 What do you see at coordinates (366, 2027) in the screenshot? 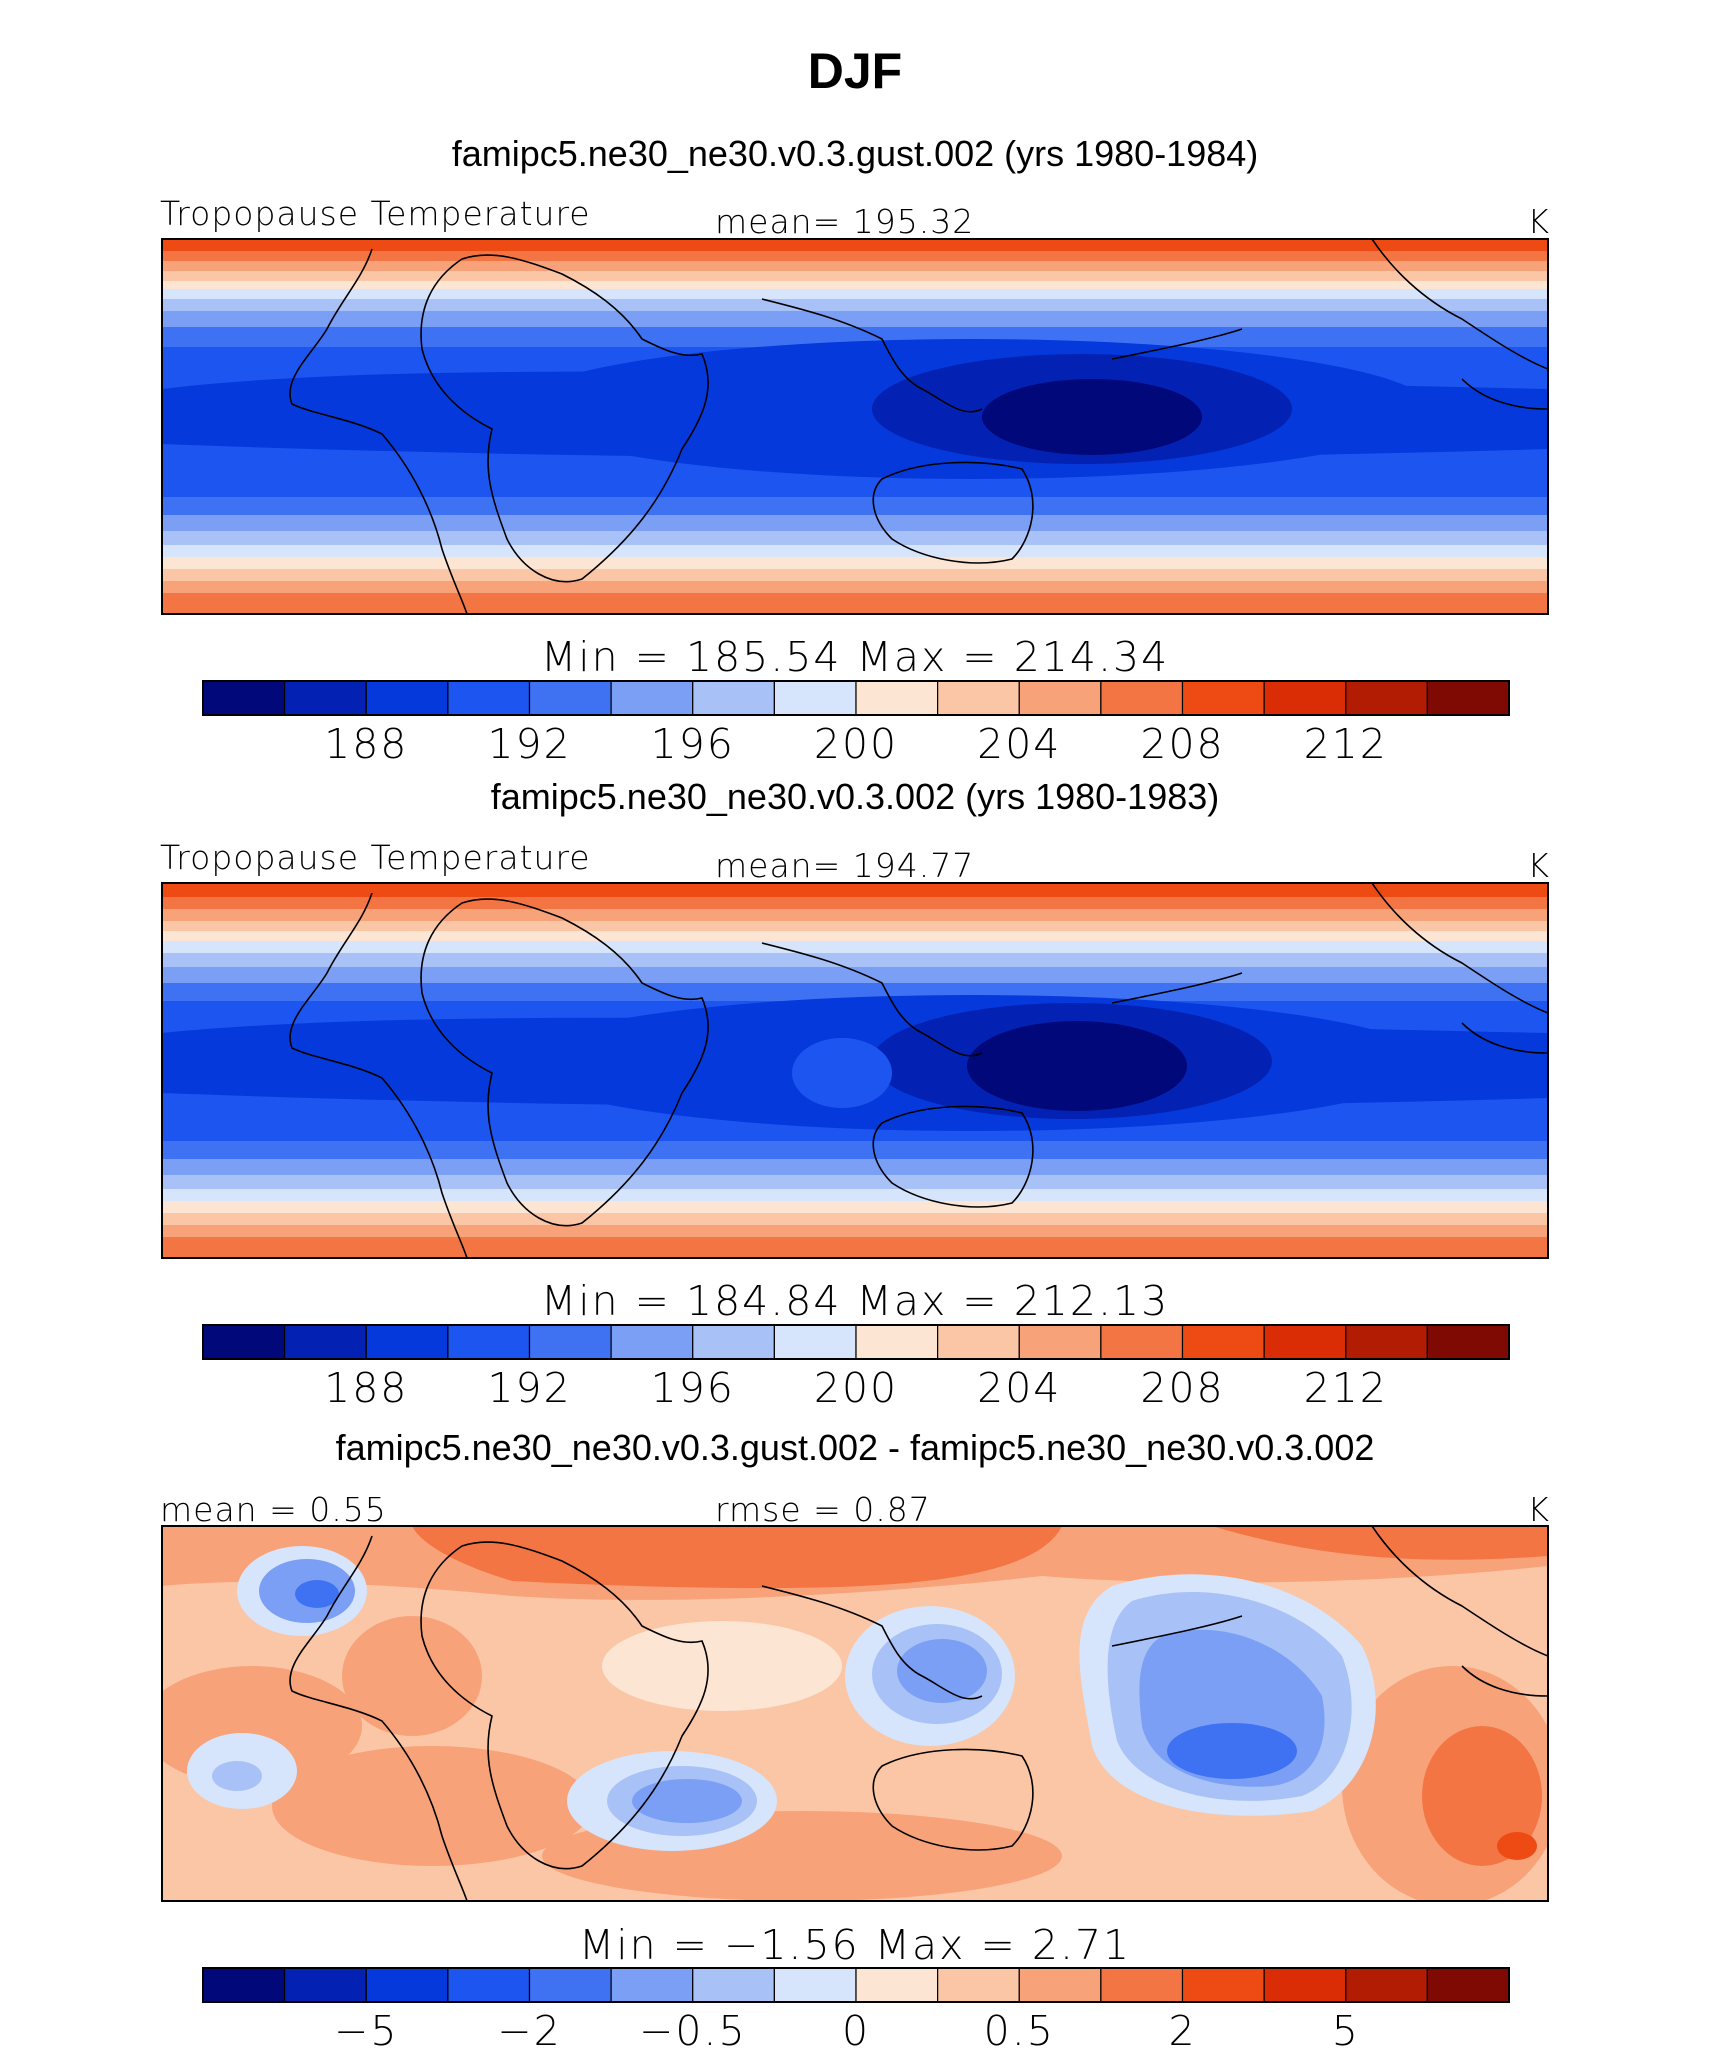
I see `colorbar-tick-label: −5` at bounding box center [366, 2027].